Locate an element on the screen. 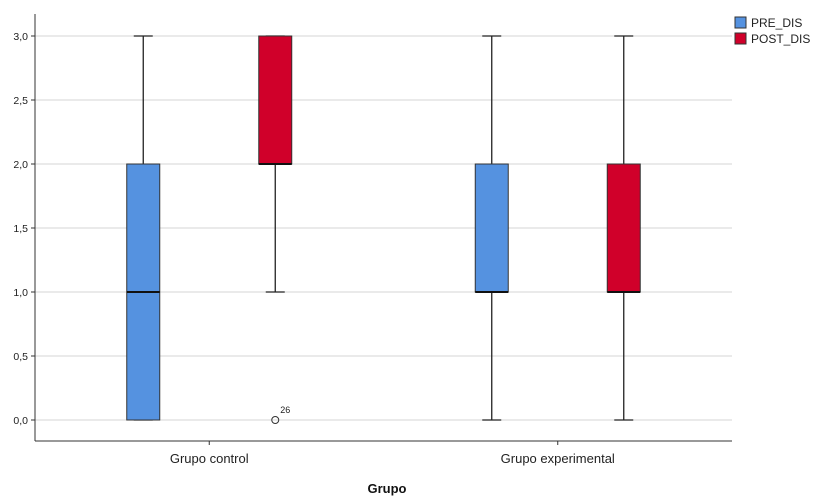 The width and height of the screenshot is (827, 501). box-post-dis: 26 is located at coordinates (275, 229).